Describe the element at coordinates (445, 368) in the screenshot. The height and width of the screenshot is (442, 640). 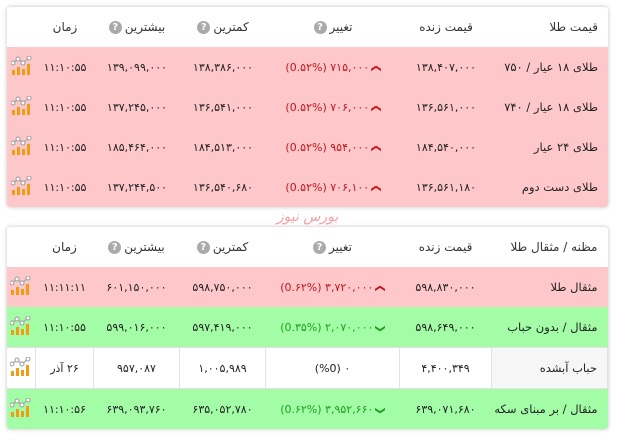
I see `cell-live: ۴,۴۰۰,۳۴۹` at that location.